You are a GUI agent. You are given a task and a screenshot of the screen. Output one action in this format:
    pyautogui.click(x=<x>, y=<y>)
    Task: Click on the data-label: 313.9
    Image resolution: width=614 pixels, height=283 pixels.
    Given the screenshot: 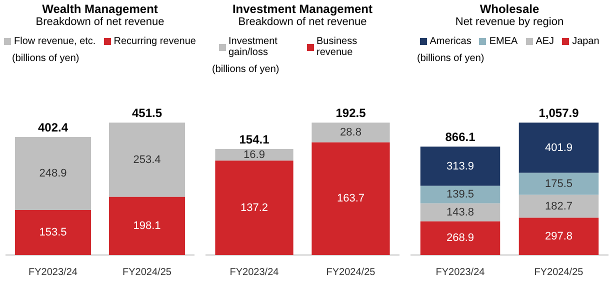 What is the action you would take?
    pyautogui.click(x=460, y=166)
    